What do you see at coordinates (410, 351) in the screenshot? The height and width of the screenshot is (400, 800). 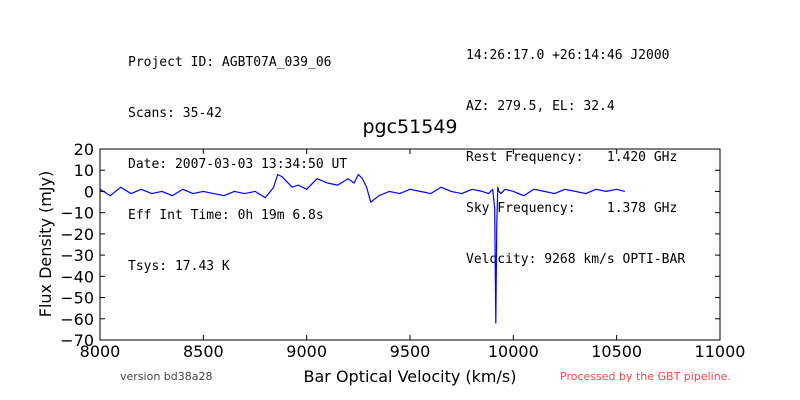 I see `x-tick-label: 9500` at bounding box center [410, 351].